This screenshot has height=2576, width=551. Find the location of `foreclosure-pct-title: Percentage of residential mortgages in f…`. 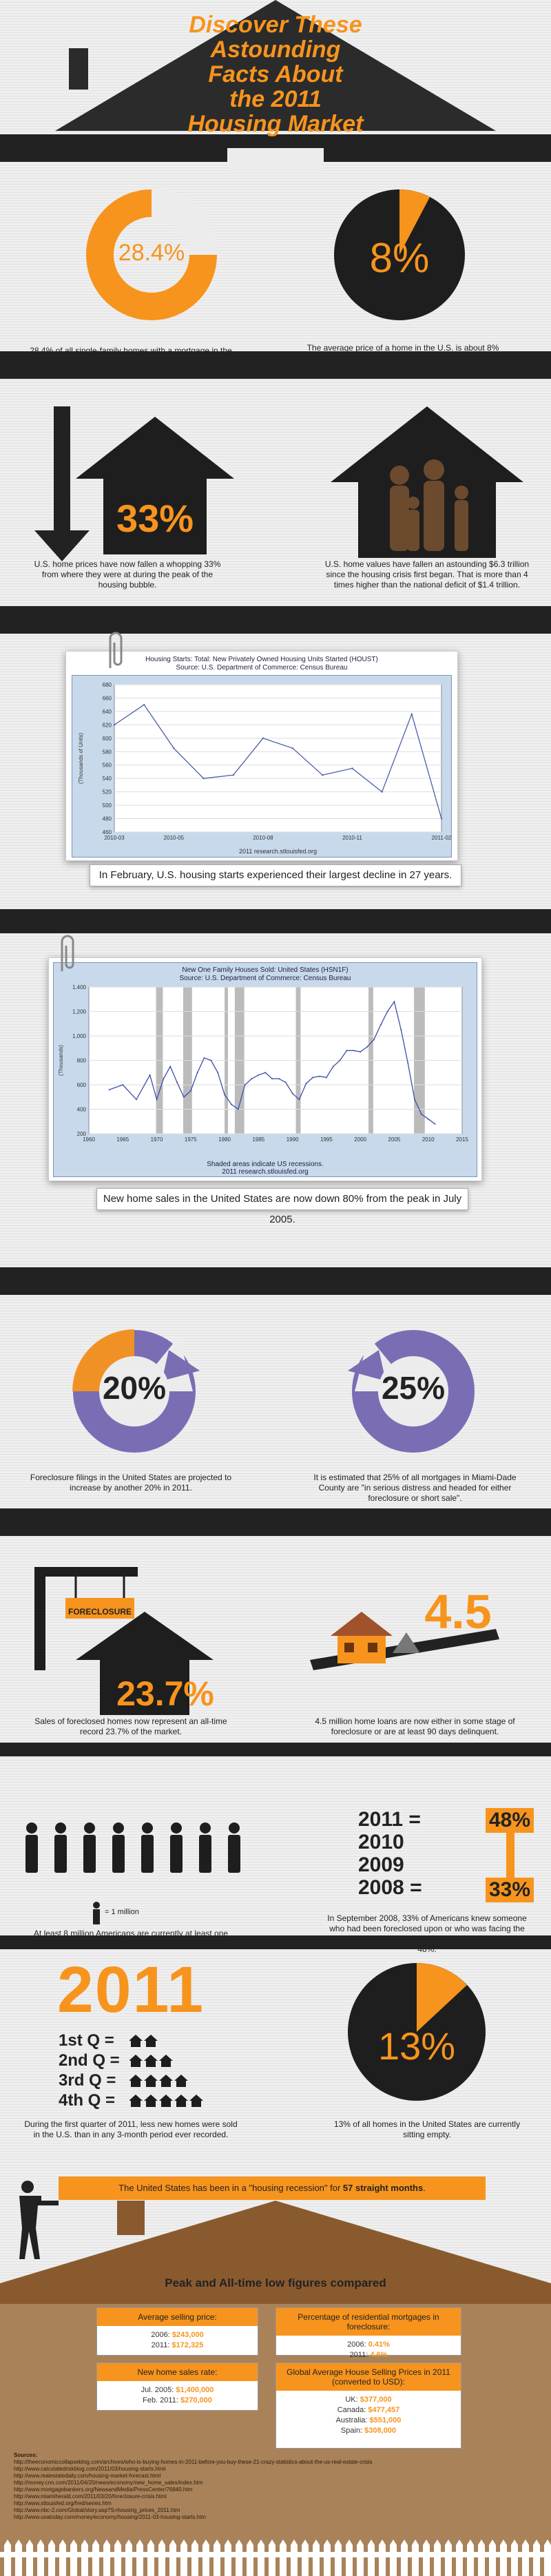

foreclosure-pct-title: Percentage of residential mortgages in f… is located at coordinates (368, 2322).